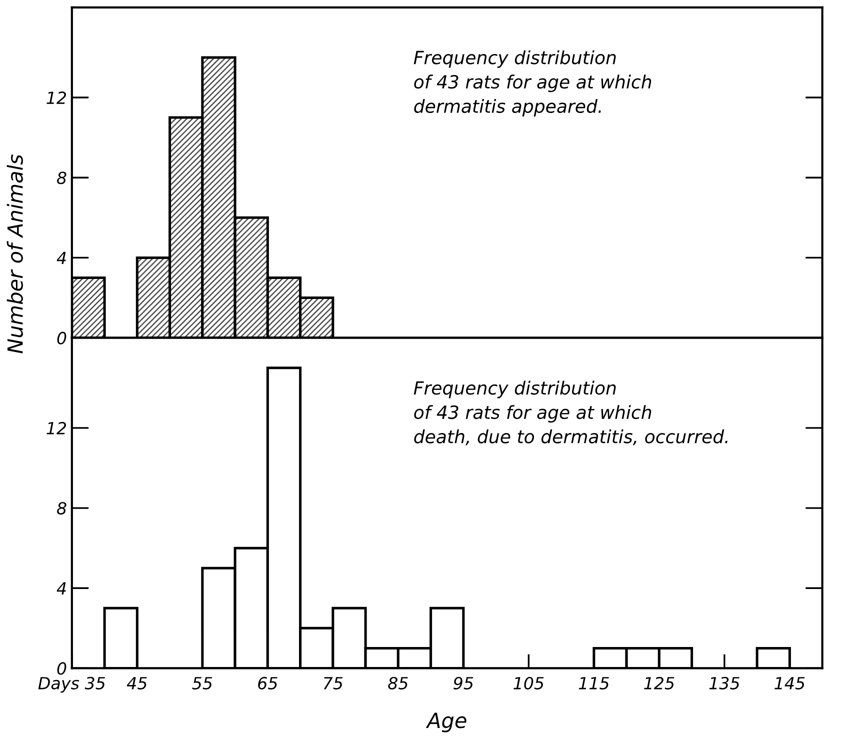 The width and height of the screenshot is (846, 740). What do you see at coordinates (446, 722) in the screenshot?
I see `x-axis-title: Age` at bounding box center [446, 722].